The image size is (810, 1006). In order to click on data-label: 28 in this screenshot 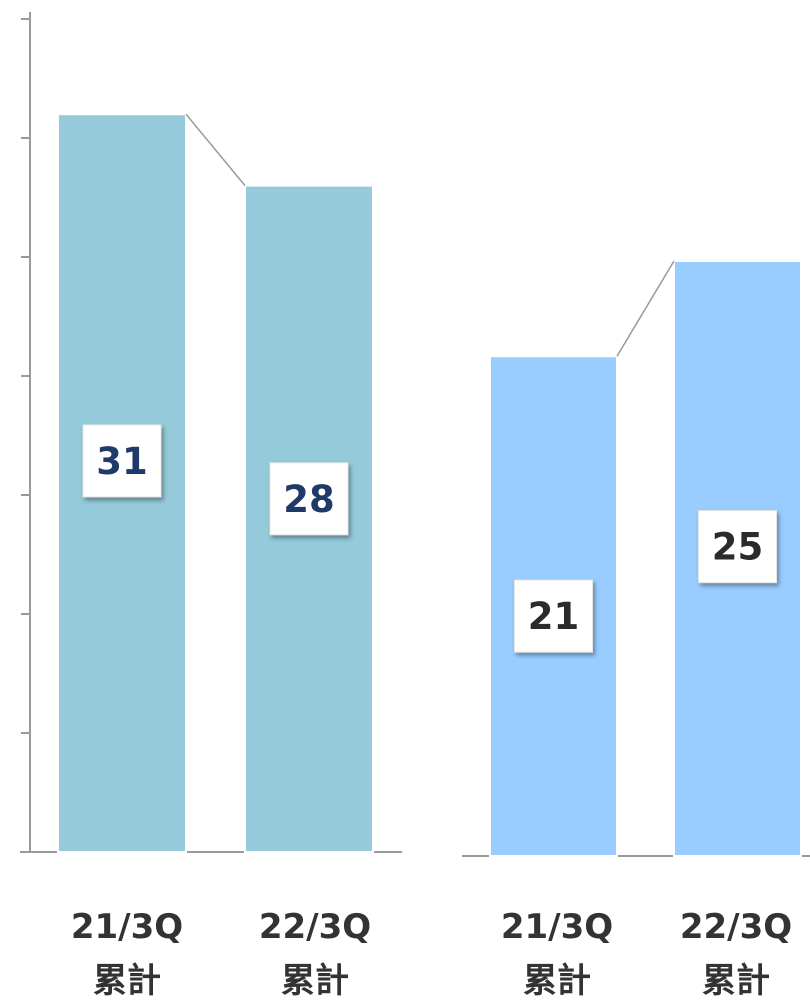, I will do `click(309, 499)`.